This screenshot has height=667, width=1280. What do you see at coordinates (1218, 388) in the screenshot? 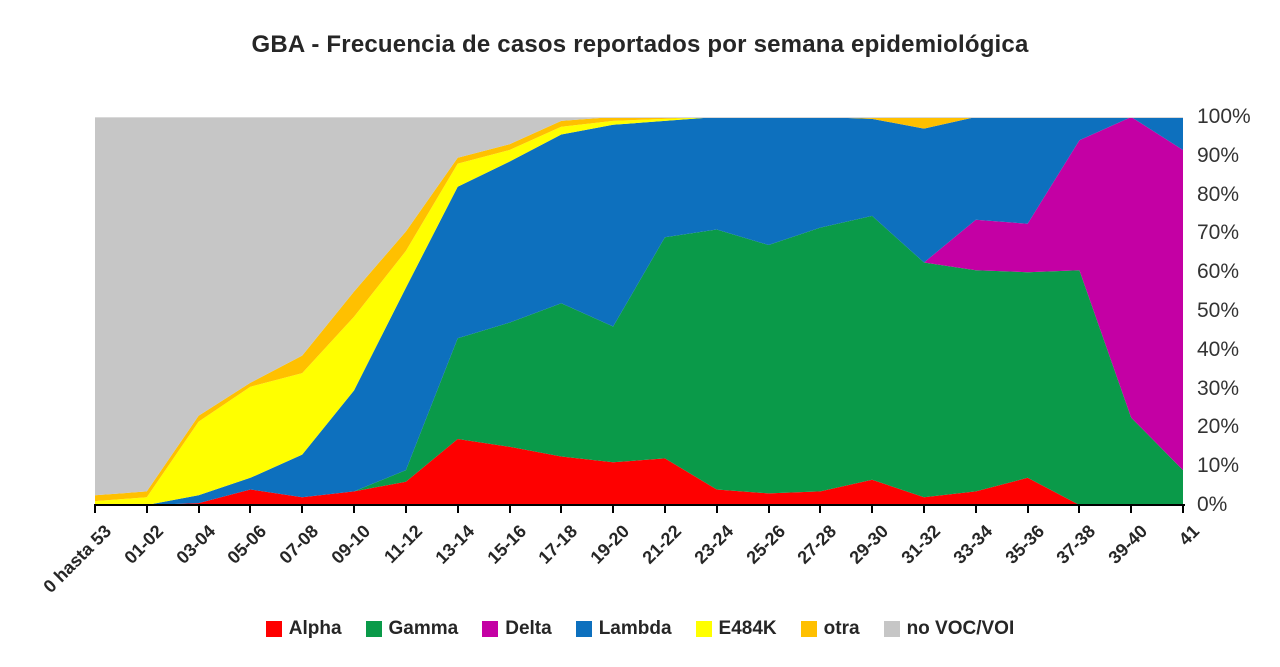
I see `y-tick-label: 30%` at bounding box center [1218, 388].